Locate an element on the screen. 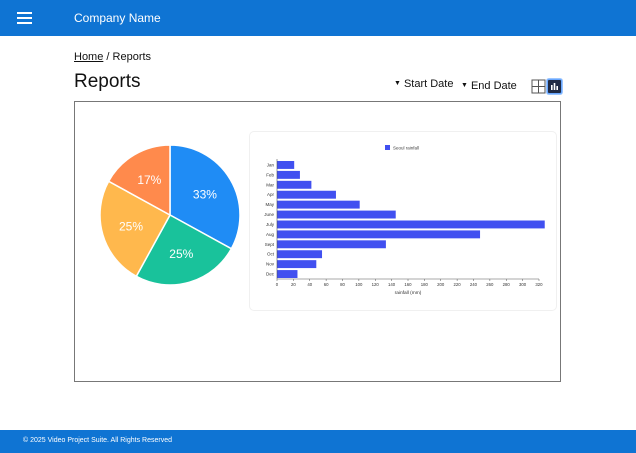  category-label: Dec is located at coordinates (270, 274).